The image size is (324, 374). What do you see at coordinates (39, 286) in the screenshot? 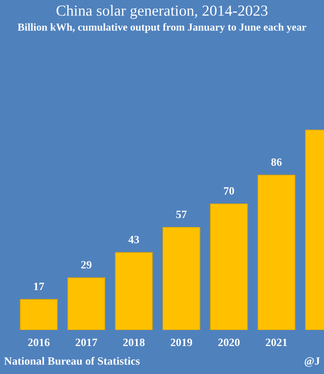
I see `data-label: 17` at bounding box center [39, 286].